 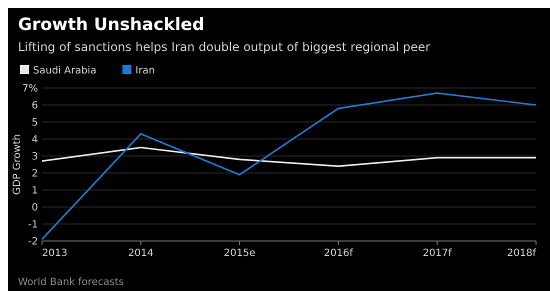 I want to click on line-series, so click(x=289, y=156).